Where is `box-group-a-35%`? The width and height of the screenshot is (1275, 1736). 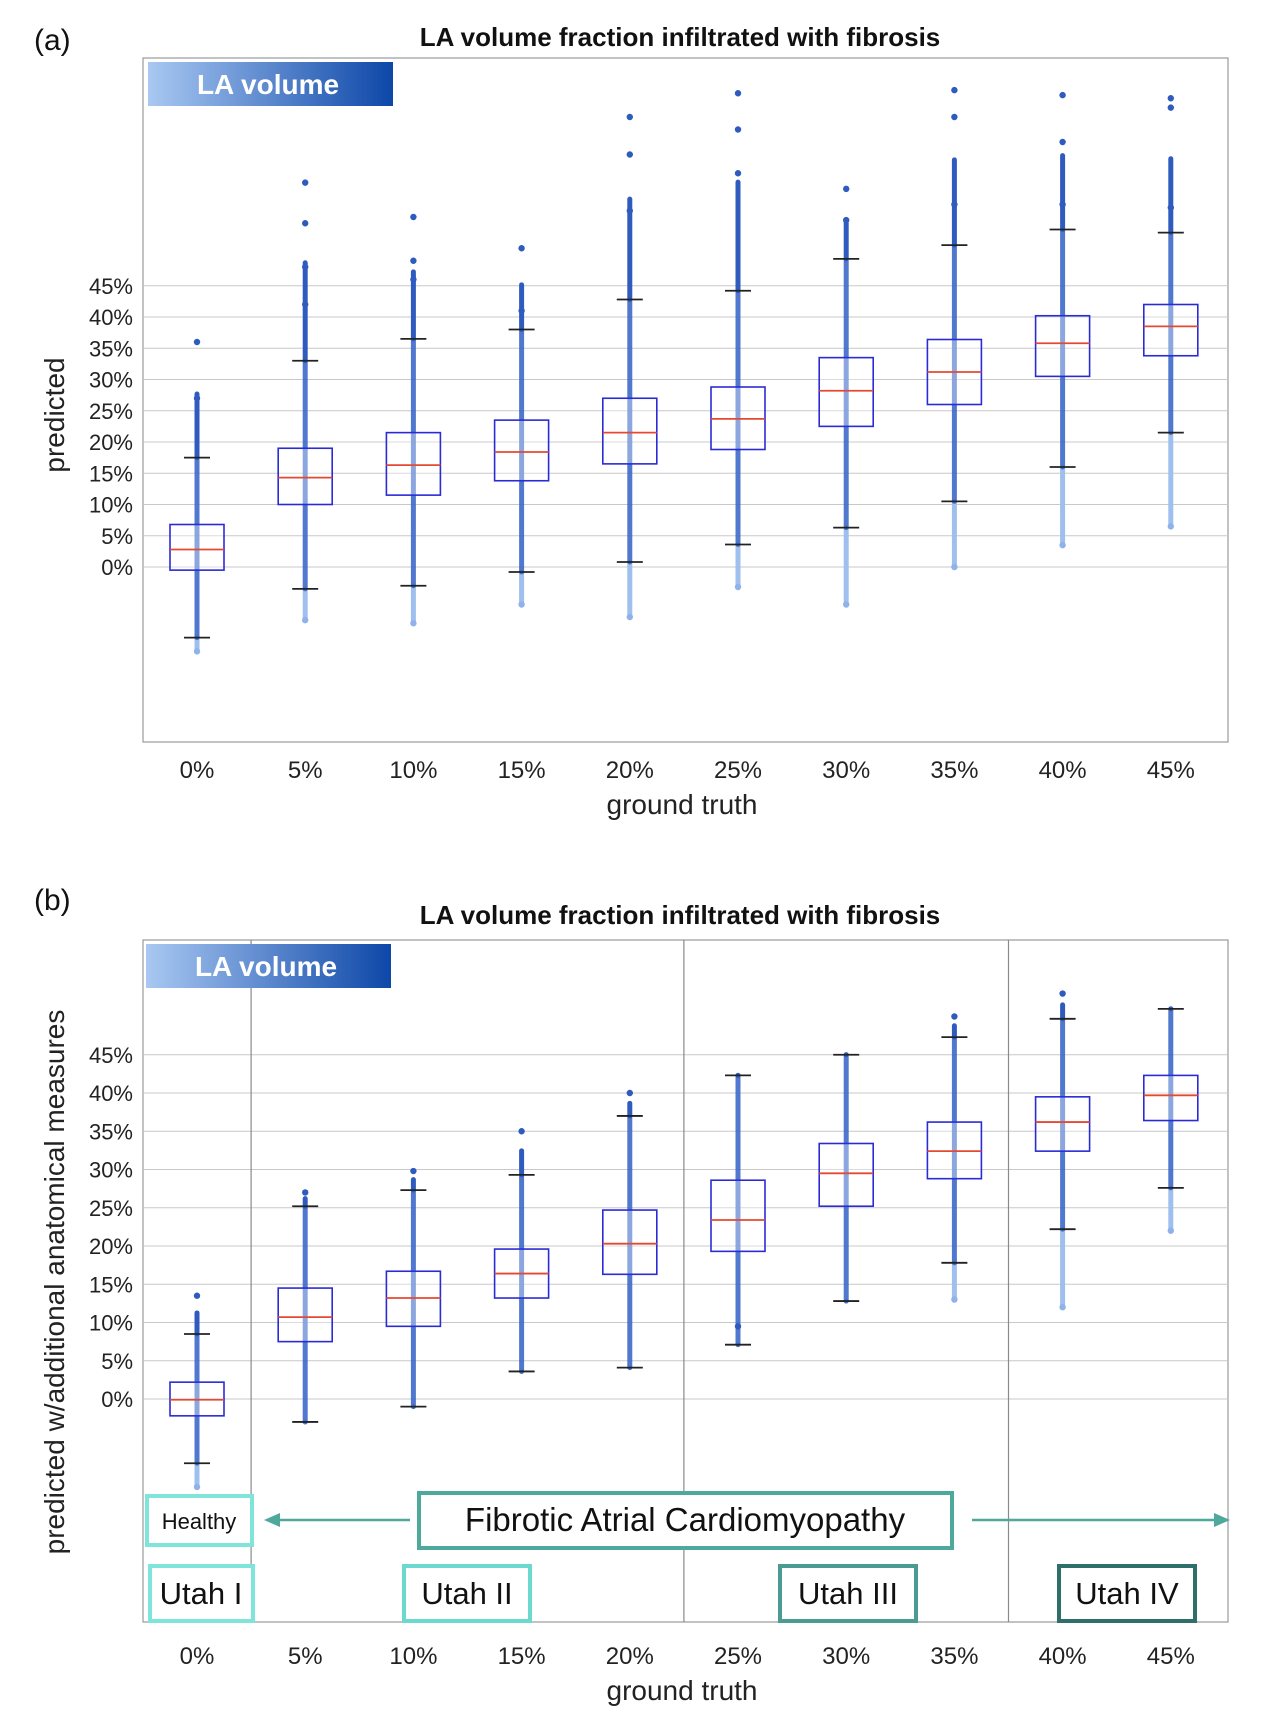
box-group-a-35% is located at coordinates (954, 328).